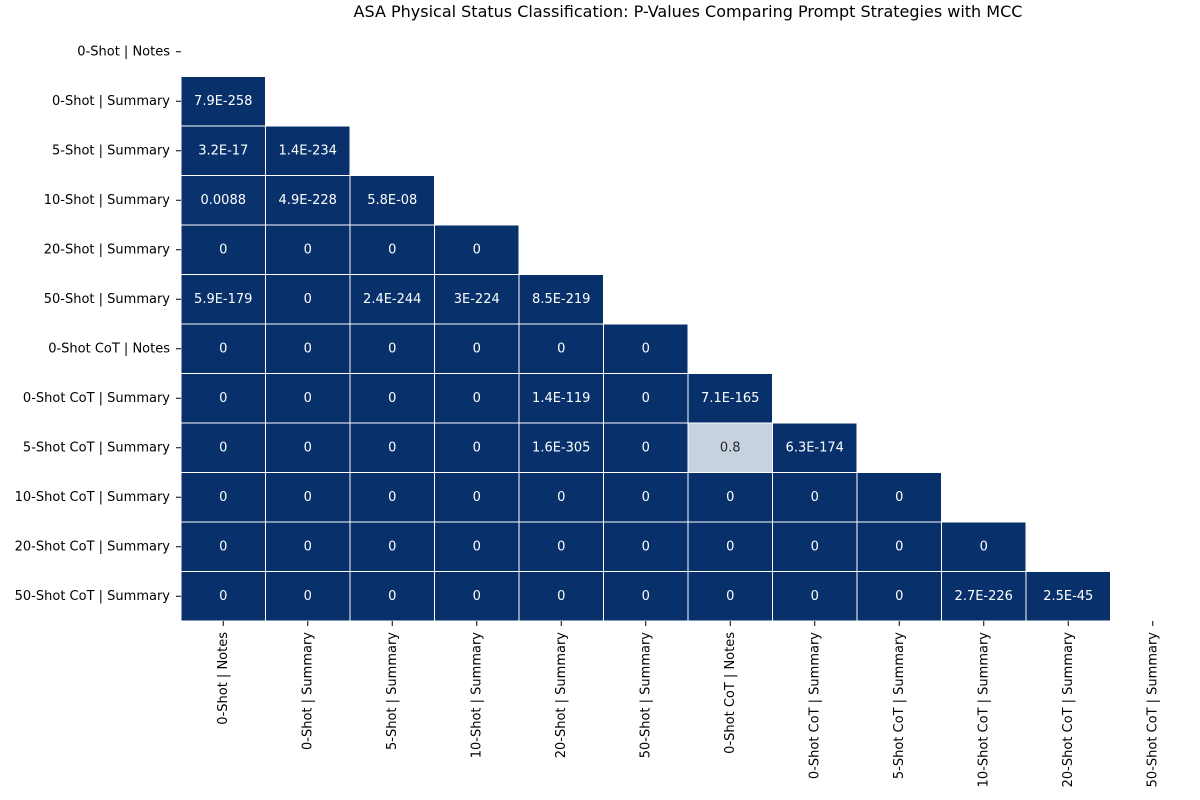 The height and width of the screenshot is (800, 1200). Describe the element at coordinates (111, 101) in the screenshot. I see `y-tick-label: 0-Shot | Summary` at that location.